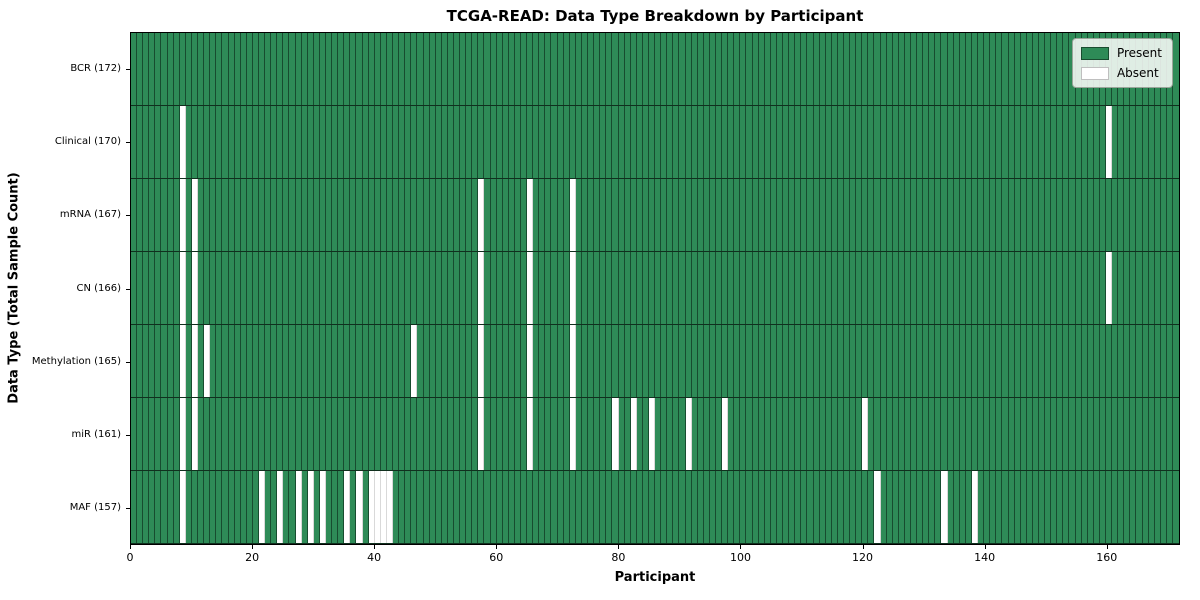 Image resolution: width=1200 pixels, height=600 pixels. I want to click on y-tick-label: MAF (157), so click(95, 508).